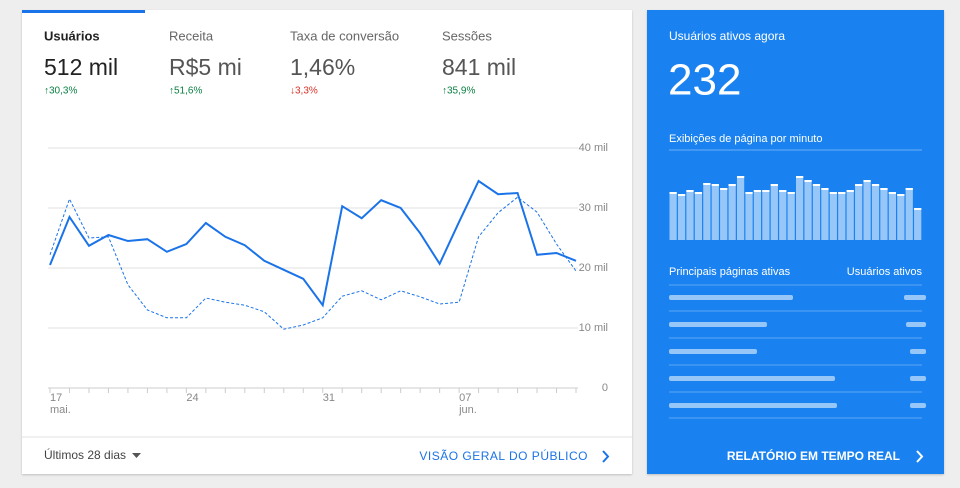 Image resolution: width=960 pixels, height=488 pixels. I want to click on tab-label: Usuários, so click(72, 35).